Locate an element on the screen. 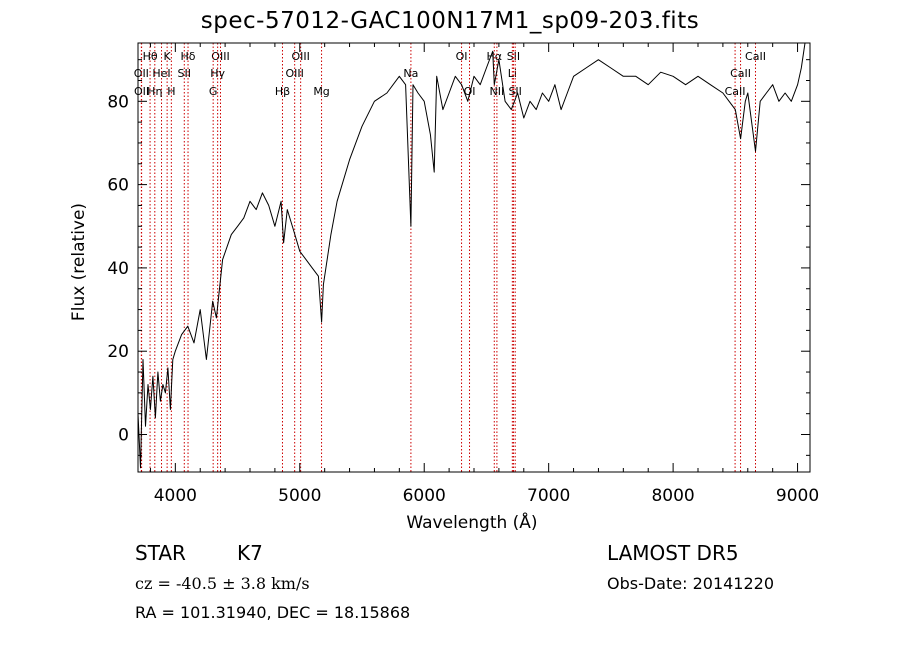  y-tick-label: 20 is located at coordinates (118, 352).